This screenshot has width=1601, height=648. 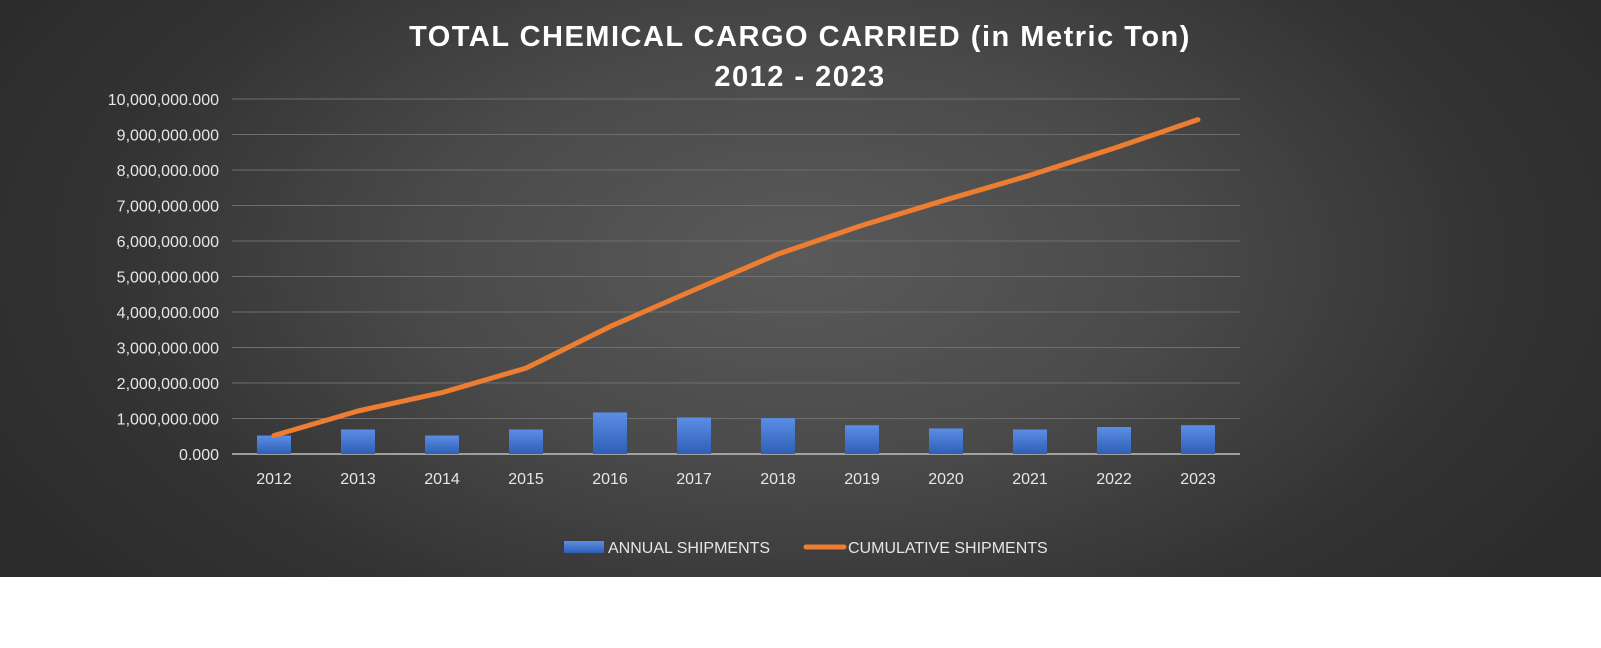 What do you see at coordinates (1198, 479) in the screenshot?
I see `x-tick-label: 2023` at bounding box center [1198, 479].